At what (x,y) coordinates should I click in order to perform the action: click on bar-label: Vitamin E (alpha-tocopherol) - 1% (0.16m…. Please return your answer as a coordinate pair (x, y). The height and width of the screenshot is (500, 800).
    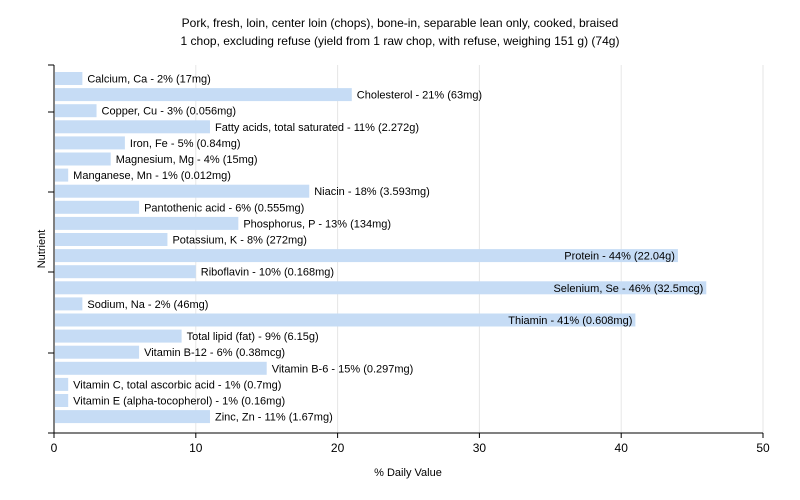
    Looking at the image, I should click on (179, 402).